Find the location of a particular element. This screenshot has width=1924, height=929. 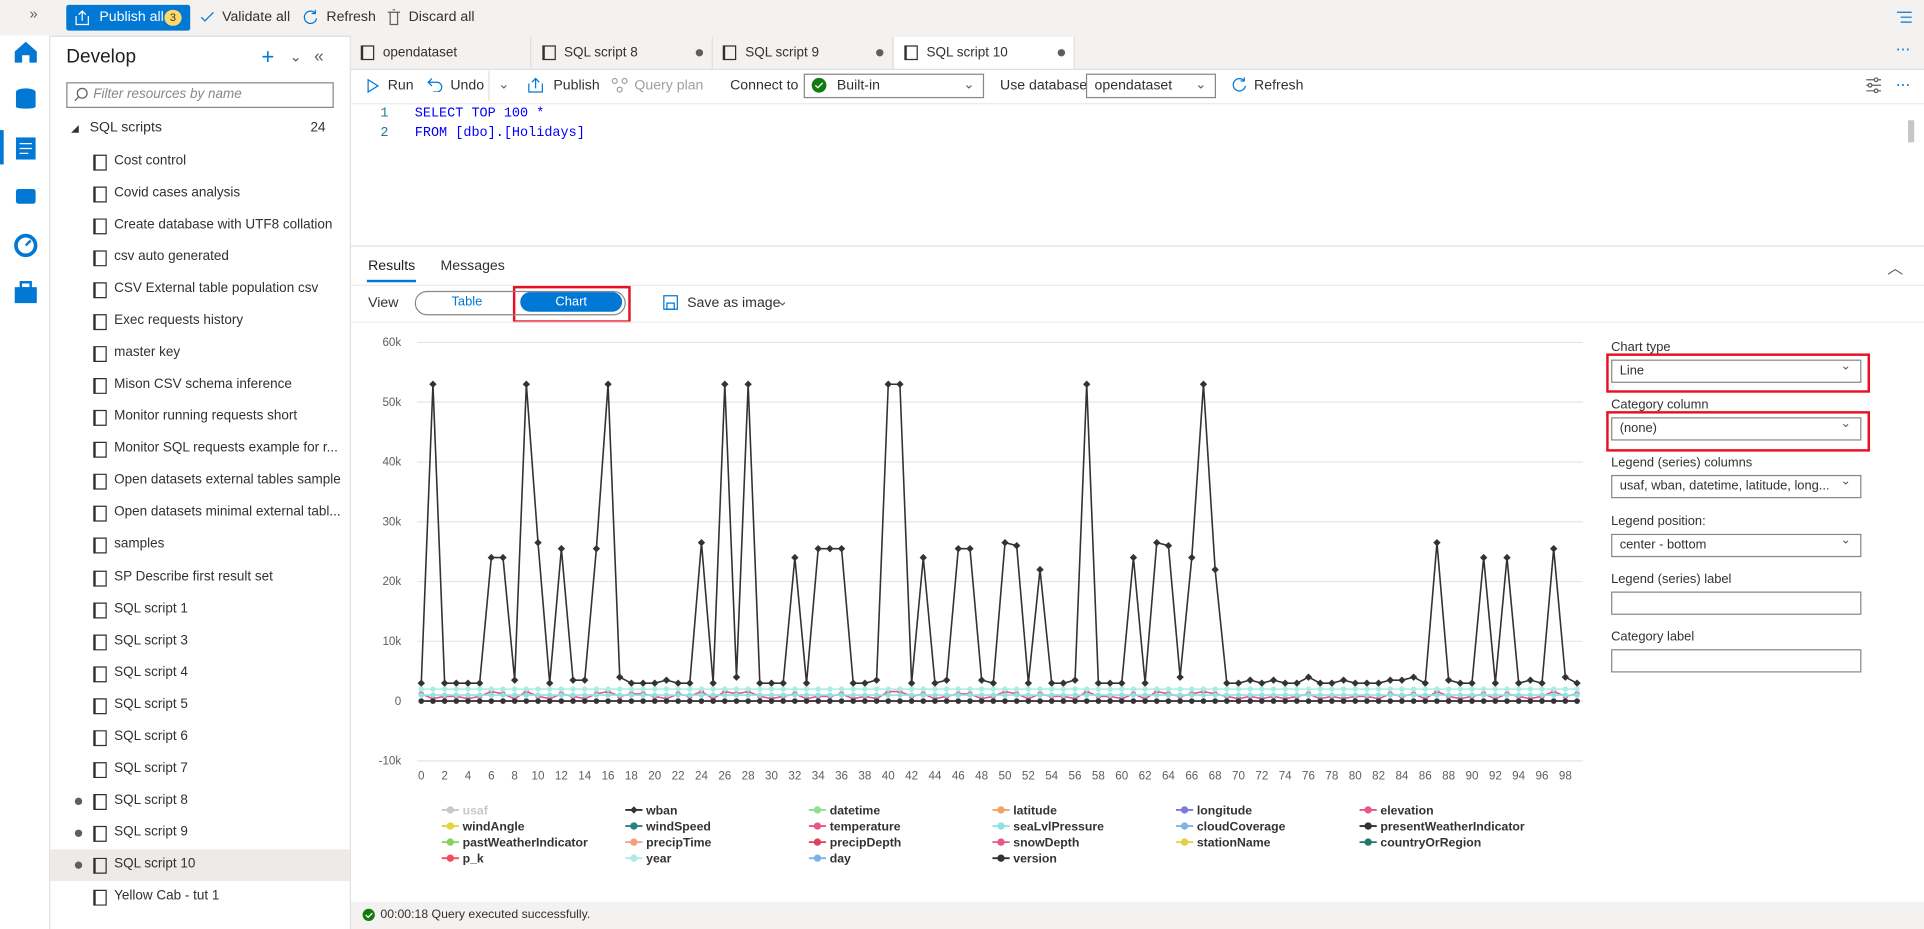

script-item: SQL script 9 is located at coordinates (151, 832).